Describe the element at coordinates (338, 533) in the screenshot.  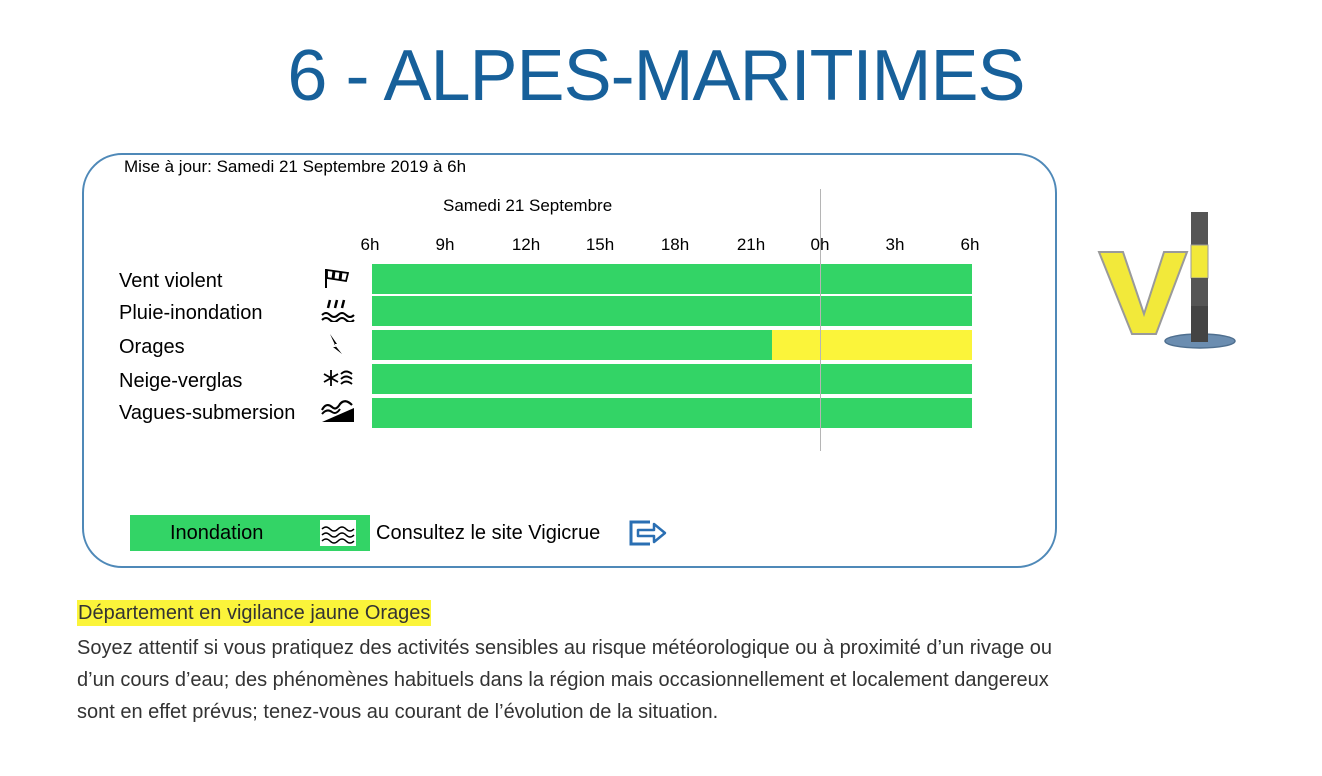
I see `flood-waves-icon` at that location.